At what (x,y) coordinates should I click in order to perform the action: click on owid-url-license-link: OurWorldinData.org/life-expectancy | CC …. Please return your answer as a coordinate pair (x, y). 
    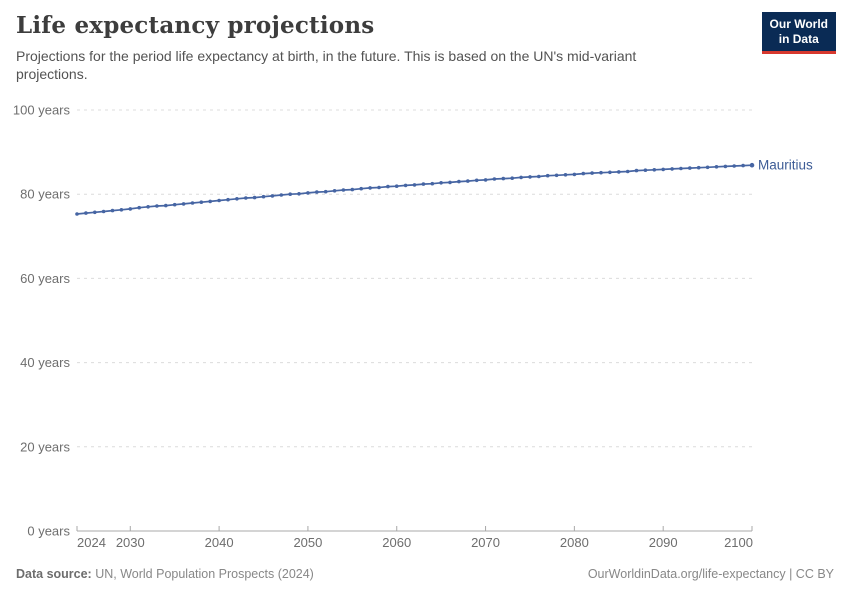
    Looking at the image, I should click on (710, 574).